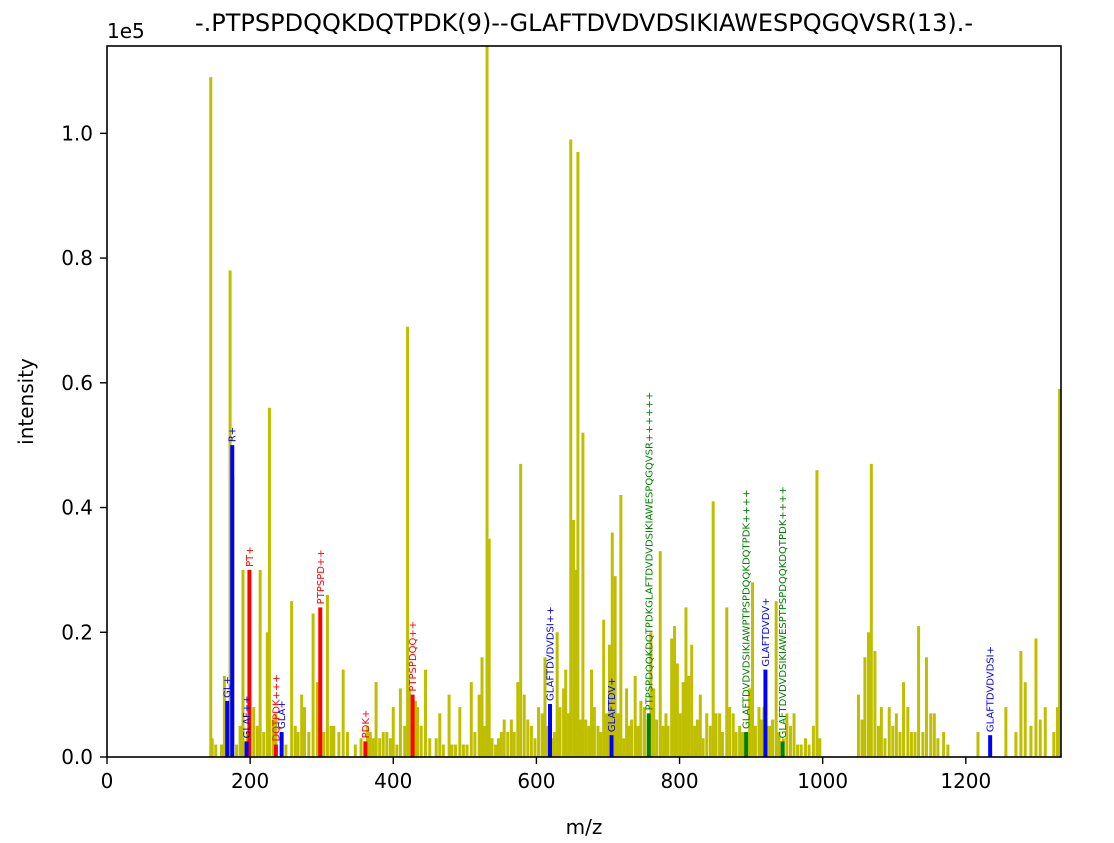 Image resolution: width=1114 pixels, height=843 pixels. I want to click on x-tick-label: 600, so click(536, 781).